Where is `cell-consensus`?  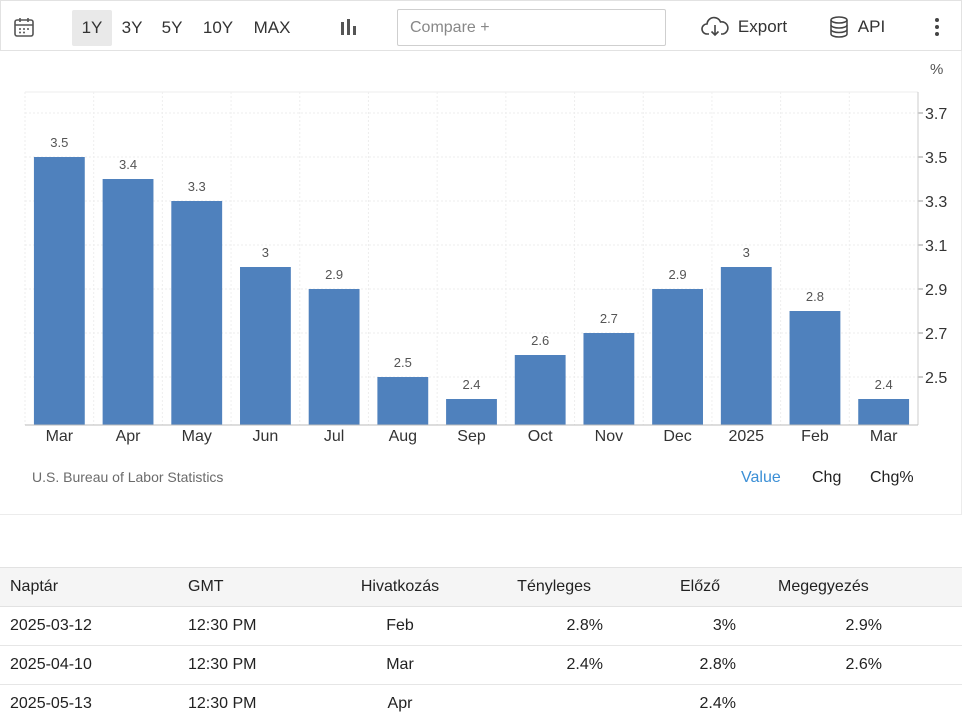 cell-consensus is located at coordinates (850, 703).